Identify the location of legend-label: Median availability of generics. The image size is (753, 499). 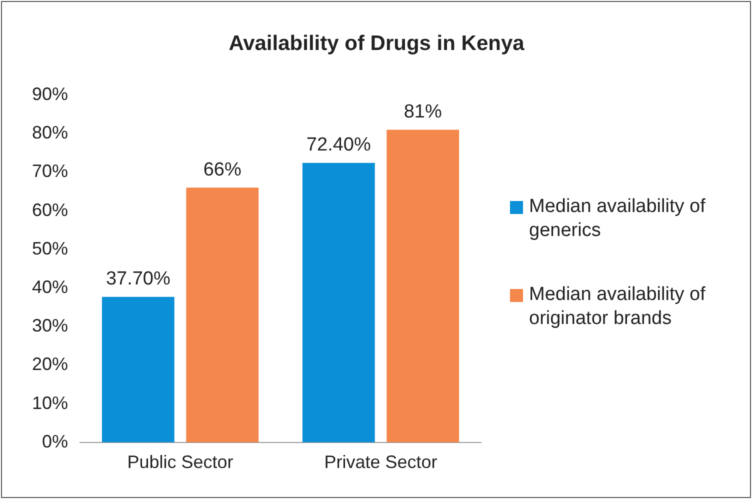
(617, 219).